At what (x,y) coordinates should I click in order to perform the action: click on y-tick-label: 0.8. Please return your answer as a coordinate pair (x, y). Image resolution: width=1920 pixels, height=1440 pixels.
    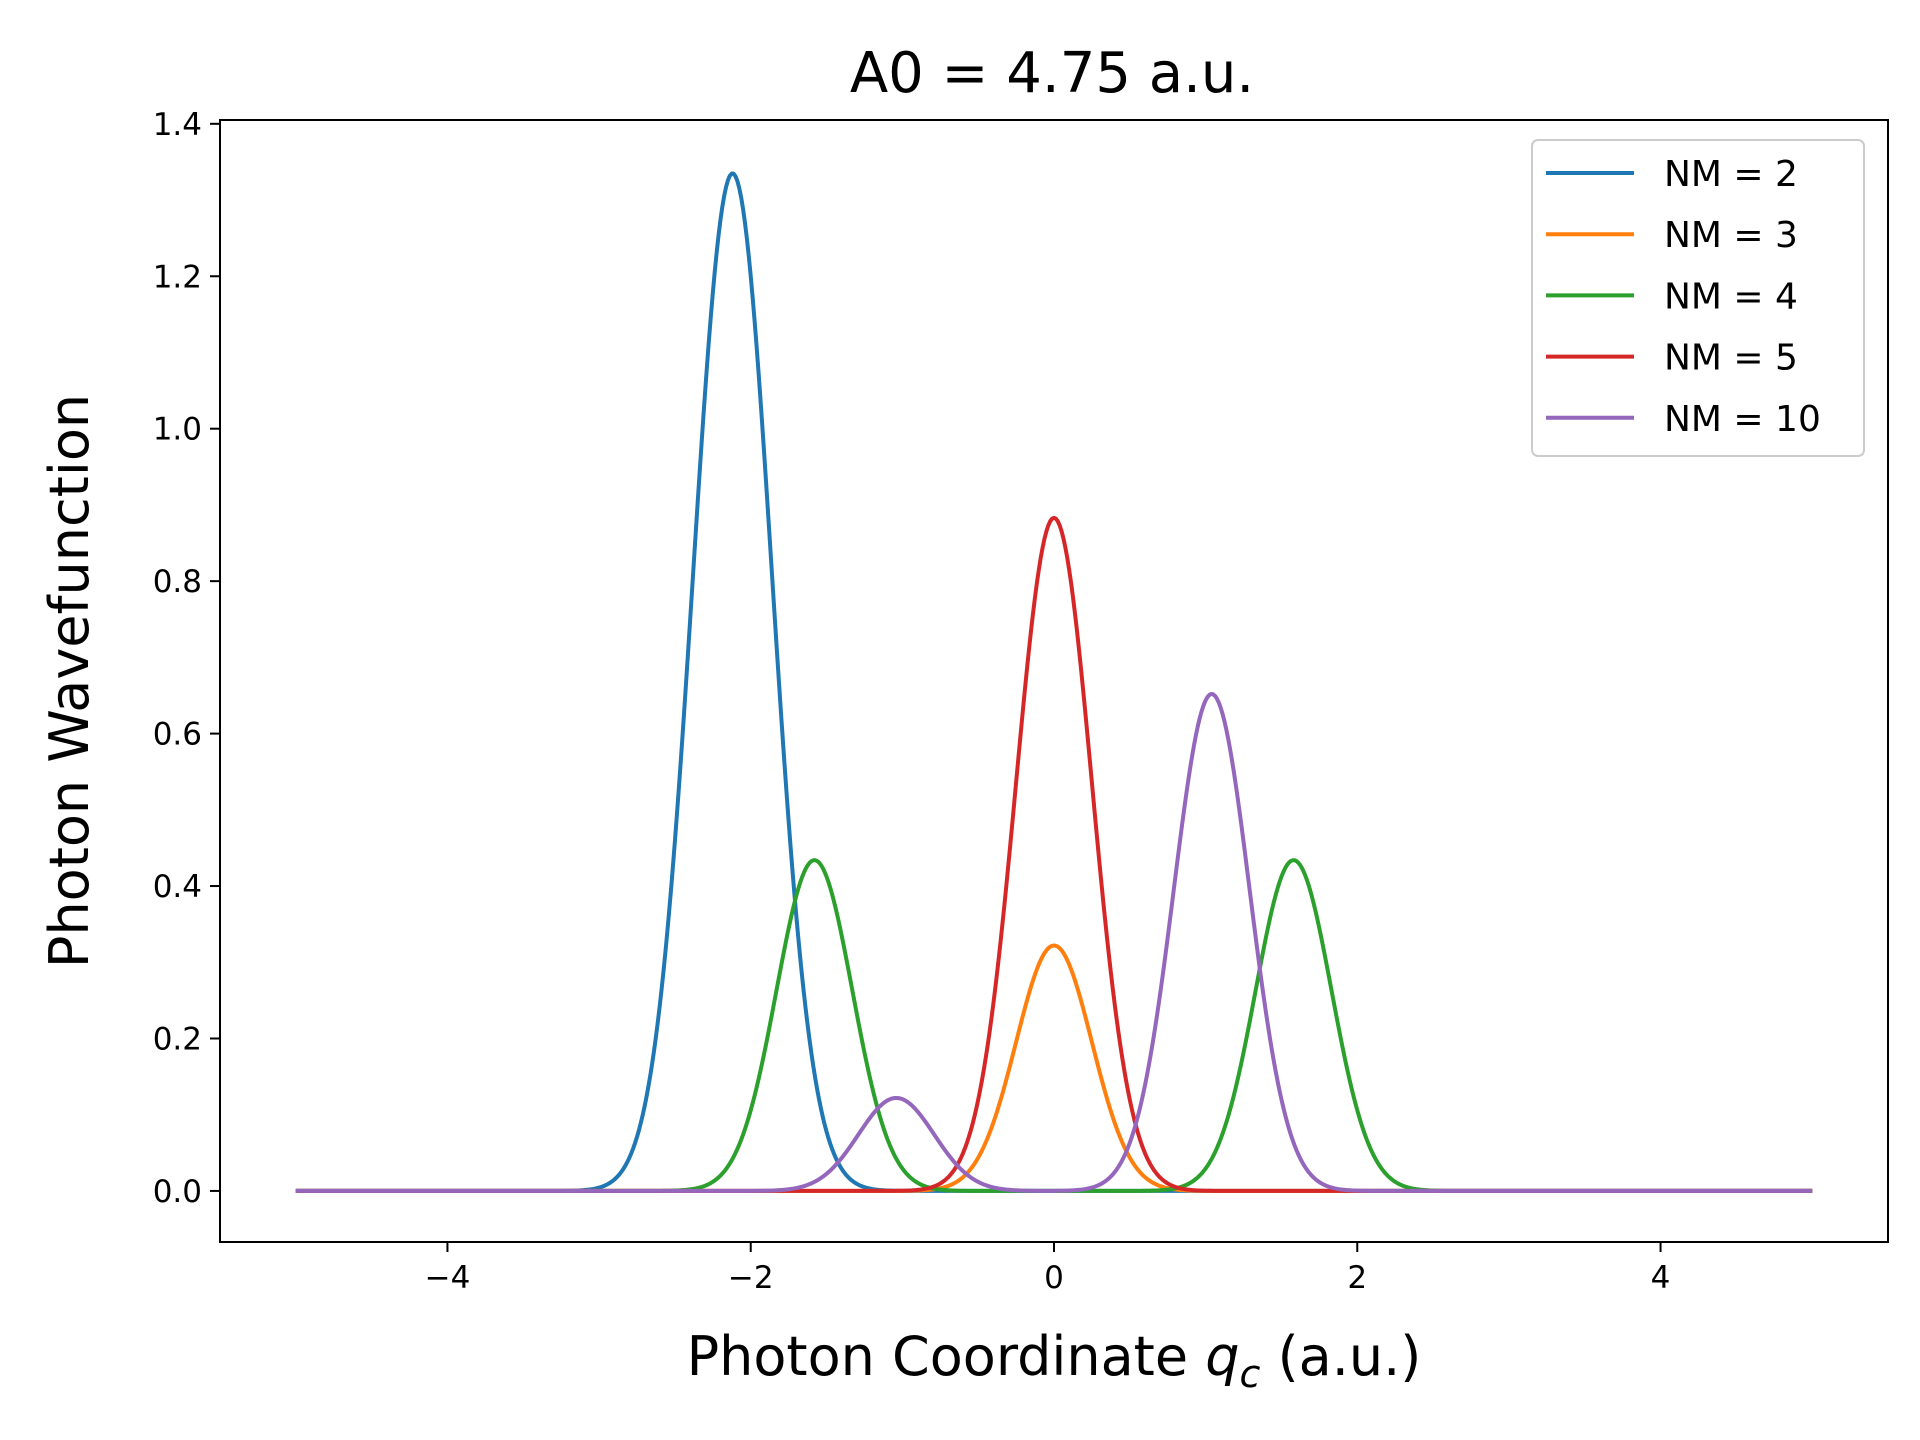
    Looking at the image, I should click on (177, 582).